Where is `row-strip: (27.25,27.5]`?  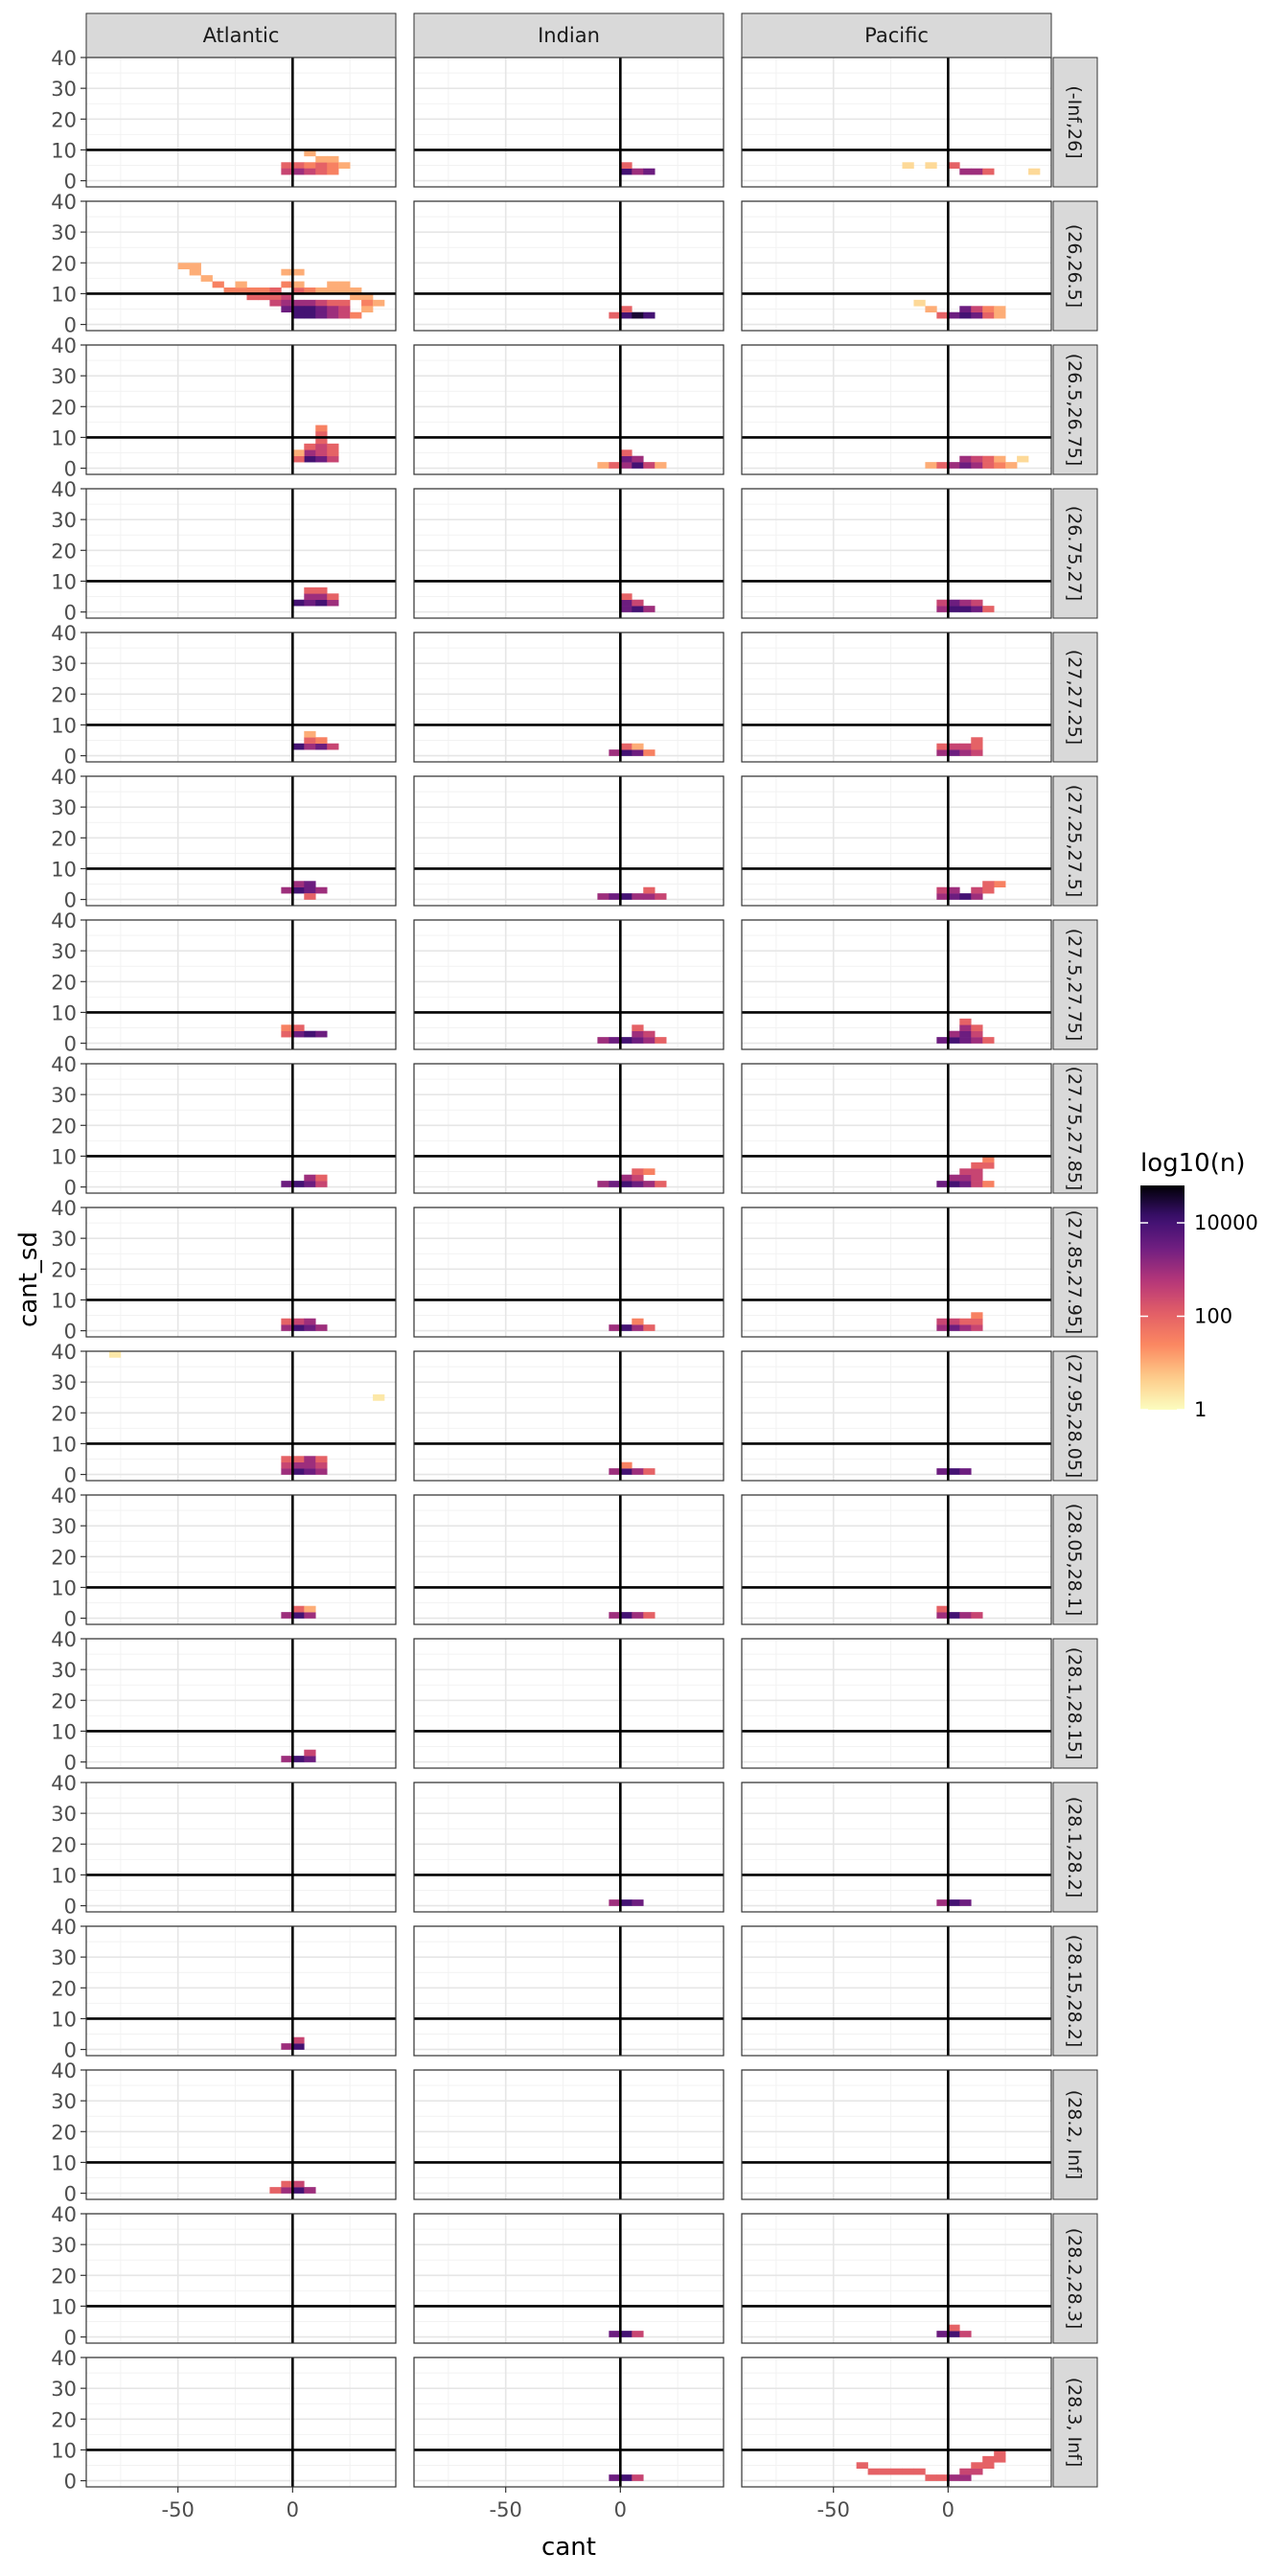
row-strip: (27.25,27.5] is located at coordinates (1075, 841).